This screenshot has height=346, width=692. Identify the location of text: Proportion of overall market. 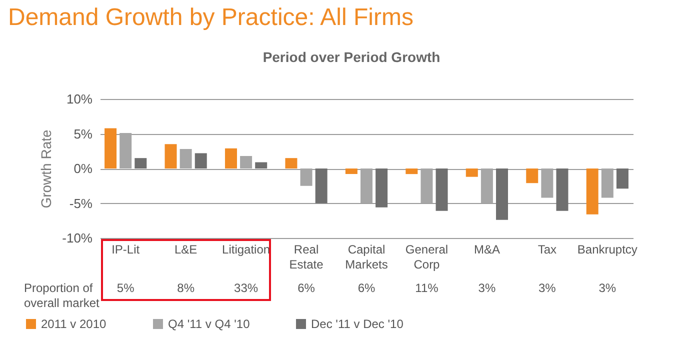
(62, 295).